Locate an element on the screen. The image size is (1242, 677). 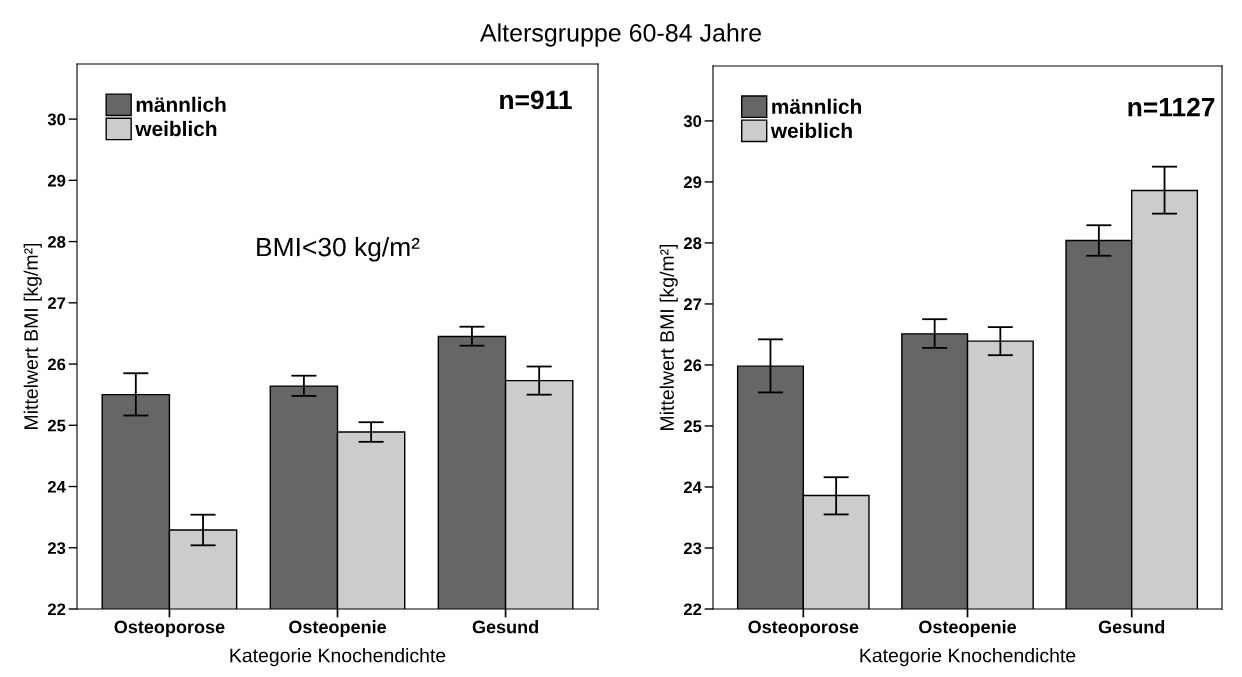
annotation: n=911 is located at coordinates (536, 100).